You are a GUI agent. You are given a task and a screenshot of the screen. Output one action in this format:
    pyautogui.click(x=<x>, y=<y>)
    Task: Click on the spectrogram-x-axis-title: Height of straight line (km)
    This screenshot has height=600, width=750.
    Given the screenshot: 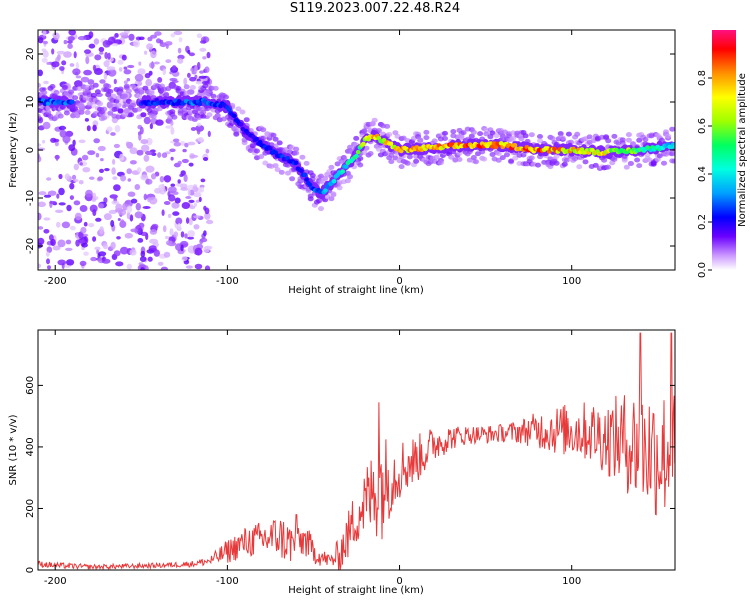 What is the action you would take?
    pyautogui.click(x=356, y=290)
    